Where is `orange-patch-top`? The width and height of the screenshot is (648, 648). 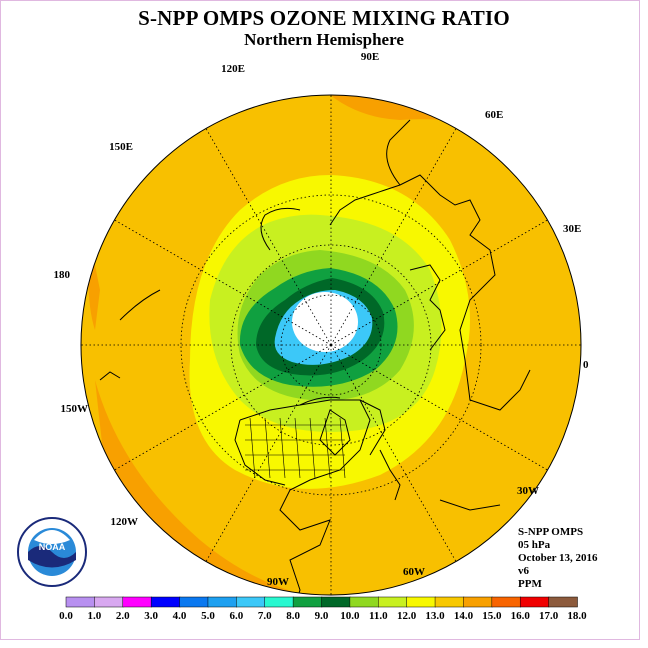 orange-patch-top is located at coordinates (425, 117).